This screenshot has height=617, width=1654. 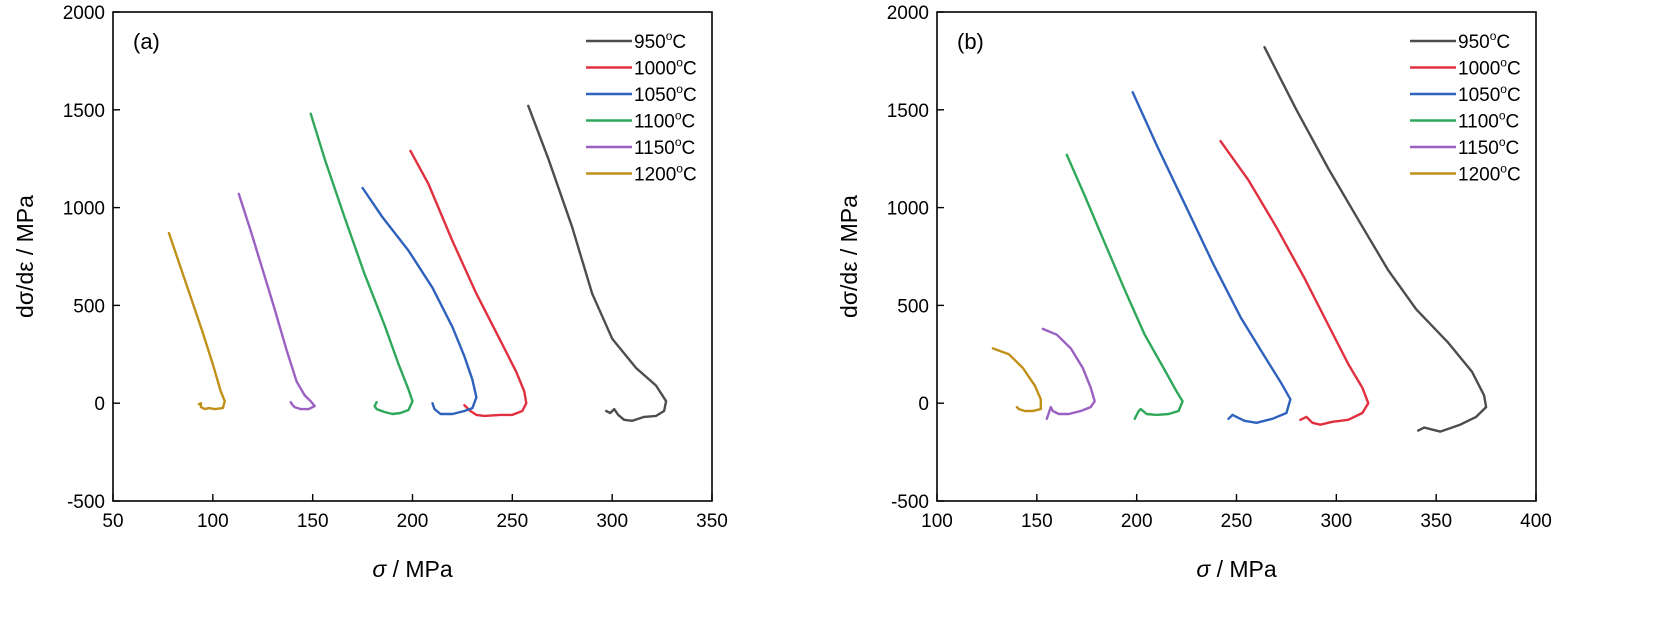 I want to click on x-tick-label: 50, so click(x=112, y=521).